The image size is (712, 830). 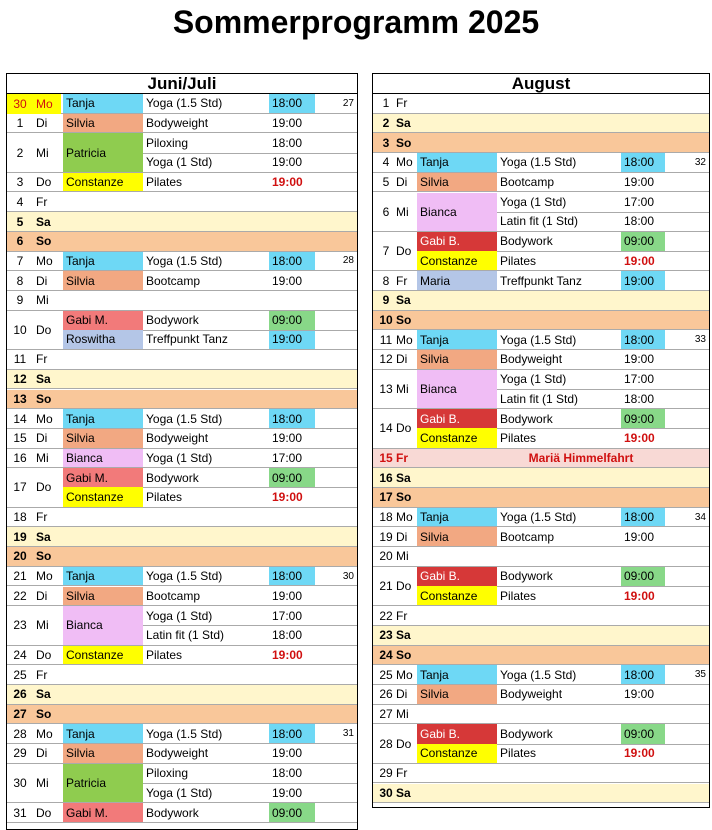 What do you see at coordinates (386, 103) in the screenshot?
I see `day-number: 1` at bounding box center [386, 103].